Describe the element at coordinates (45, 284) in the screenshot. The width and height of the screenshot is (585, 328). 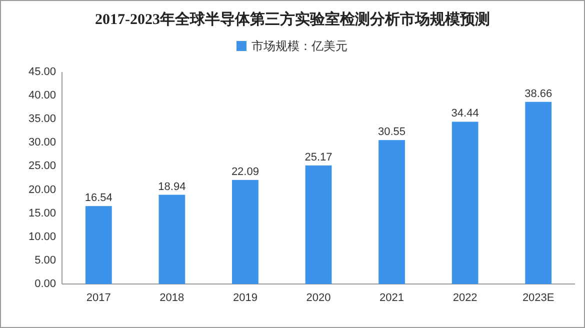
I see `y-tick-label: 0.00` at that location.